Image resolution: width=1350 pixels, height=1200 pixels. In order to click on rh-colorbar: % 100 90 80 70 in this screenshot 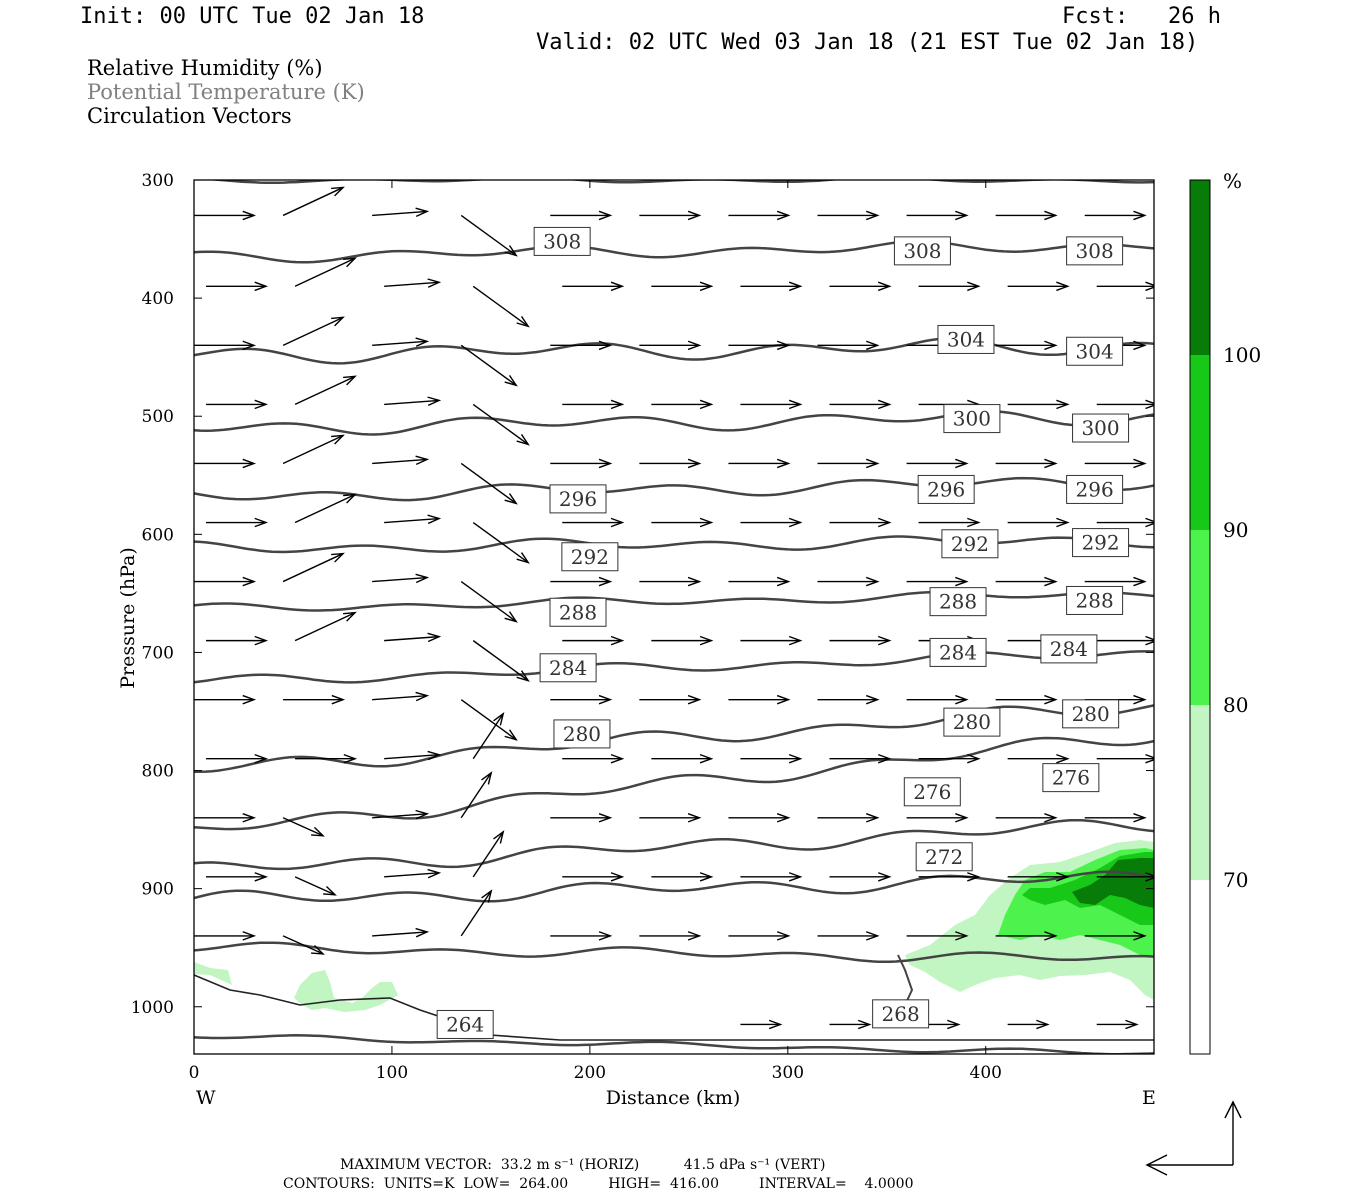, I will do `click(1225, 612)`.